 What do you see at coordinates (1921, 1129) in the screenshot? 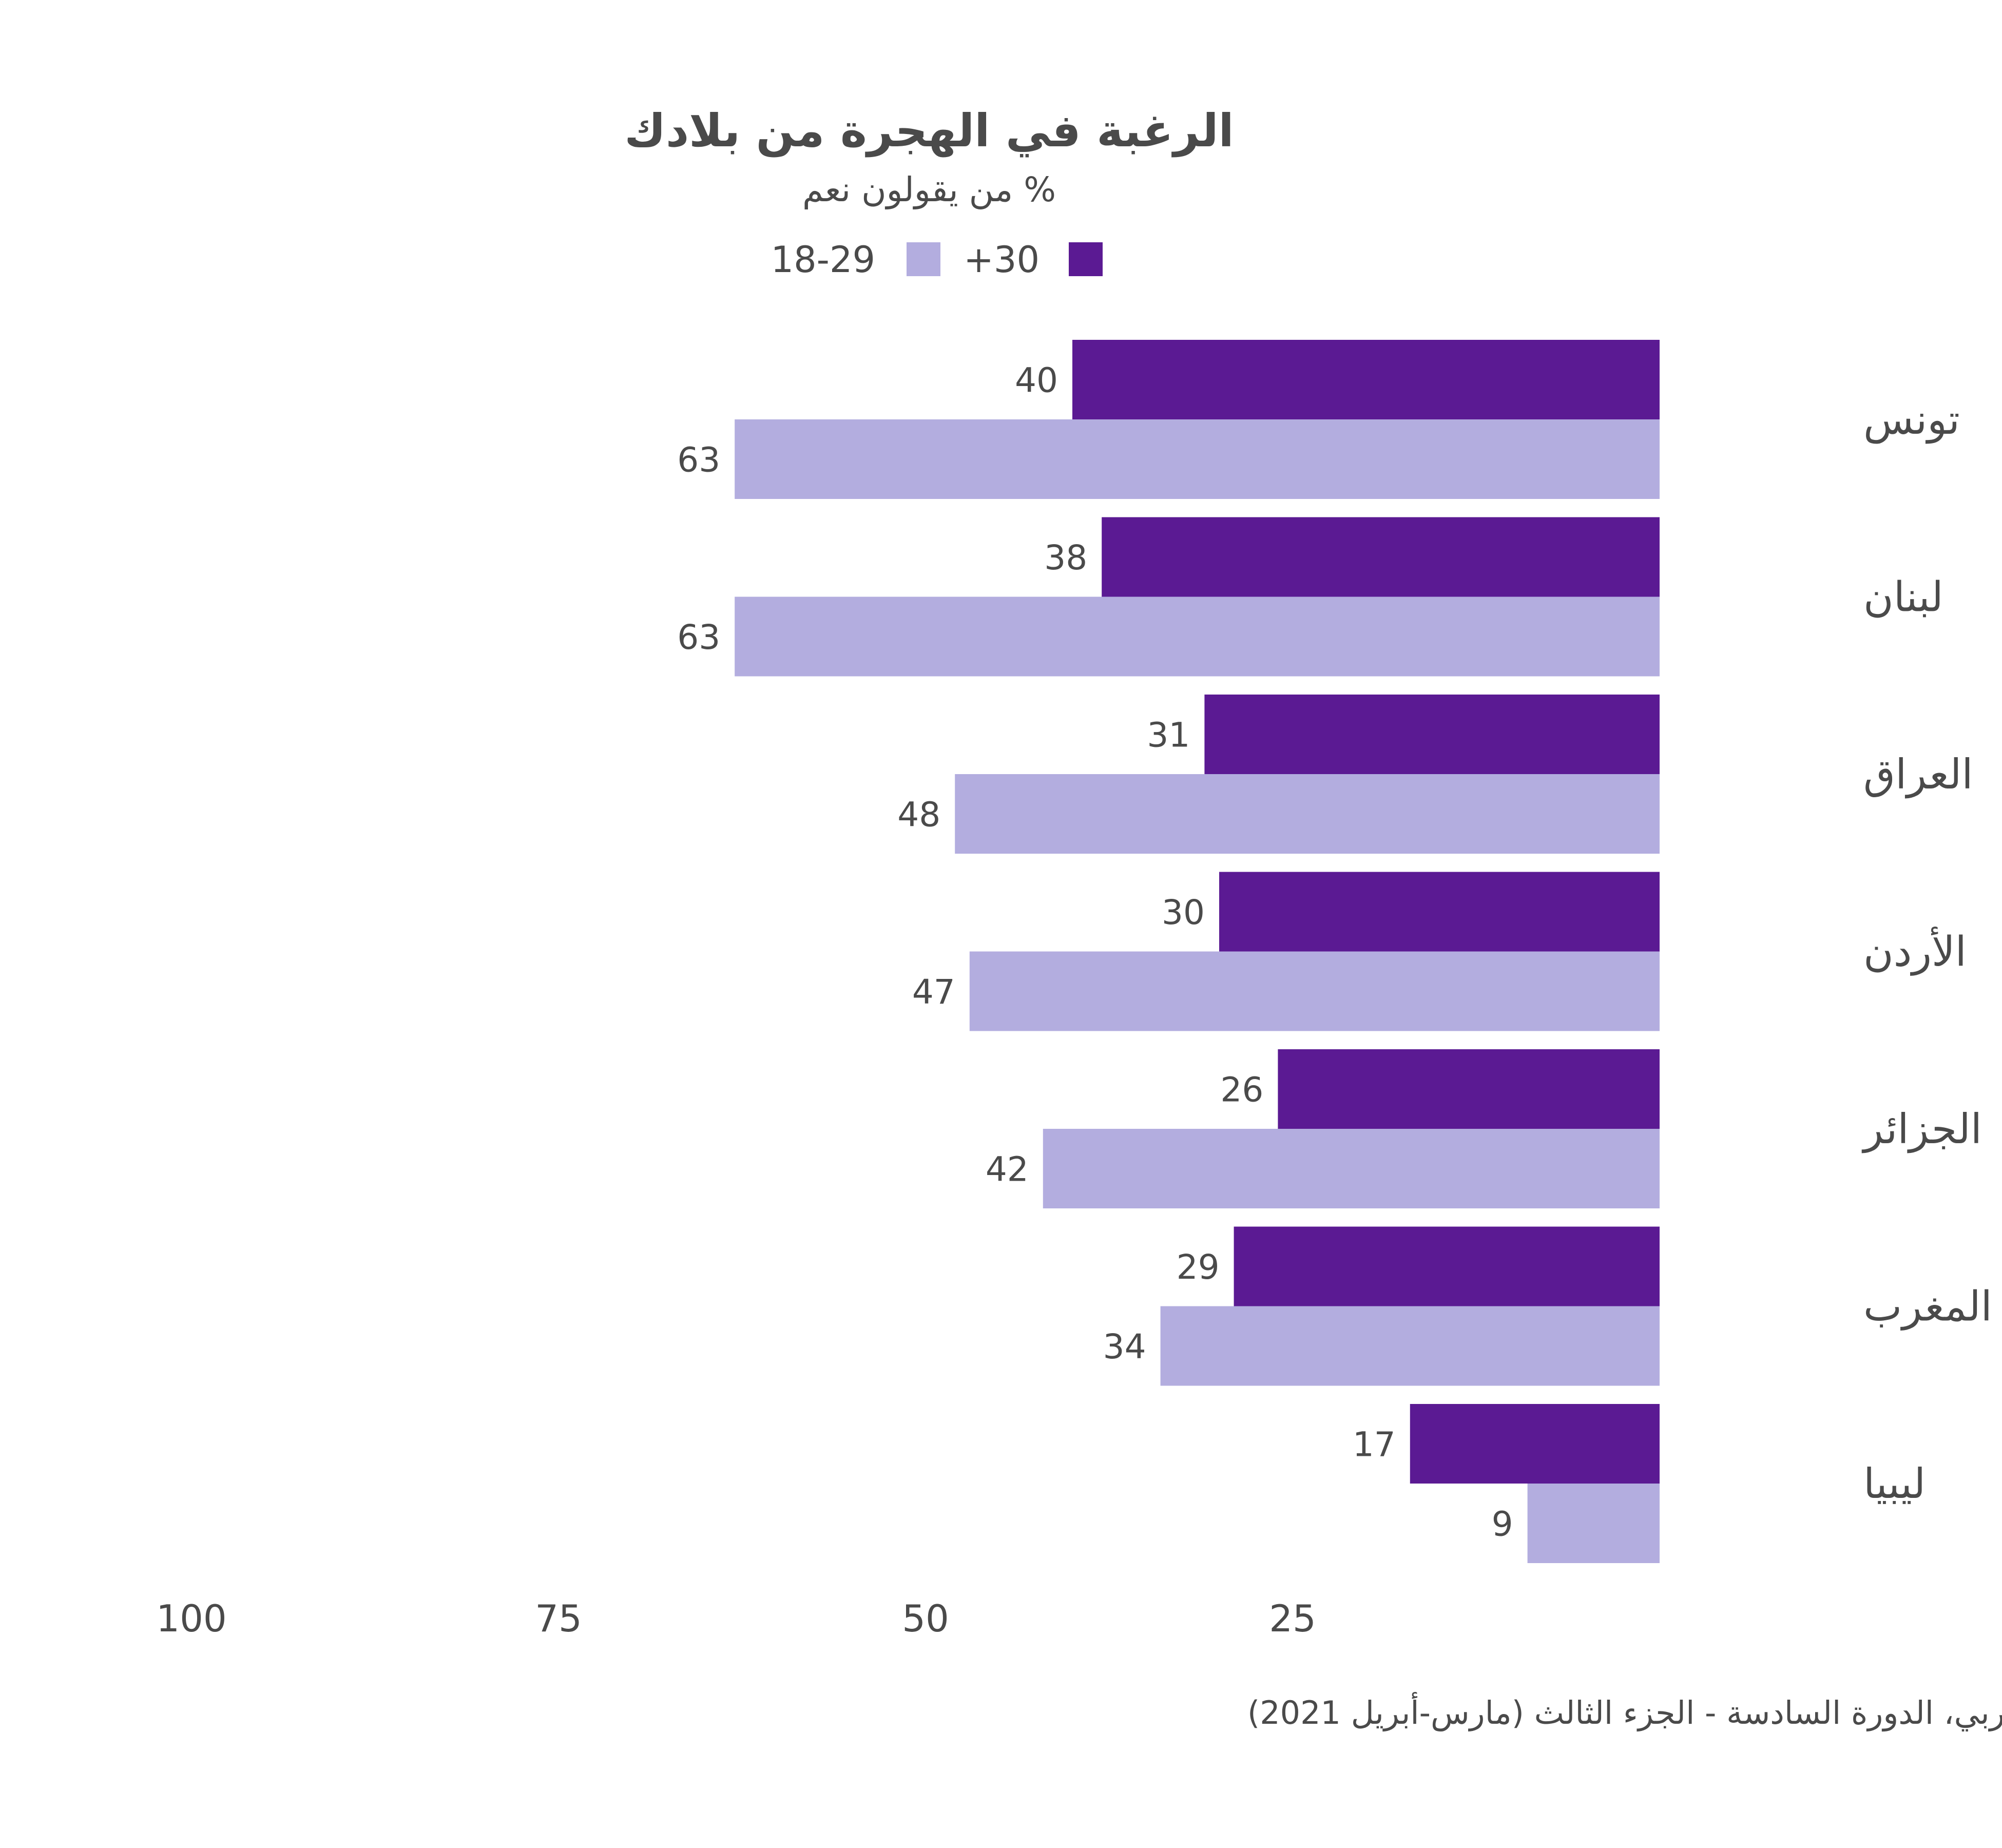
I see `category-label: الجزائر` at bounding box center [1921, 1129].